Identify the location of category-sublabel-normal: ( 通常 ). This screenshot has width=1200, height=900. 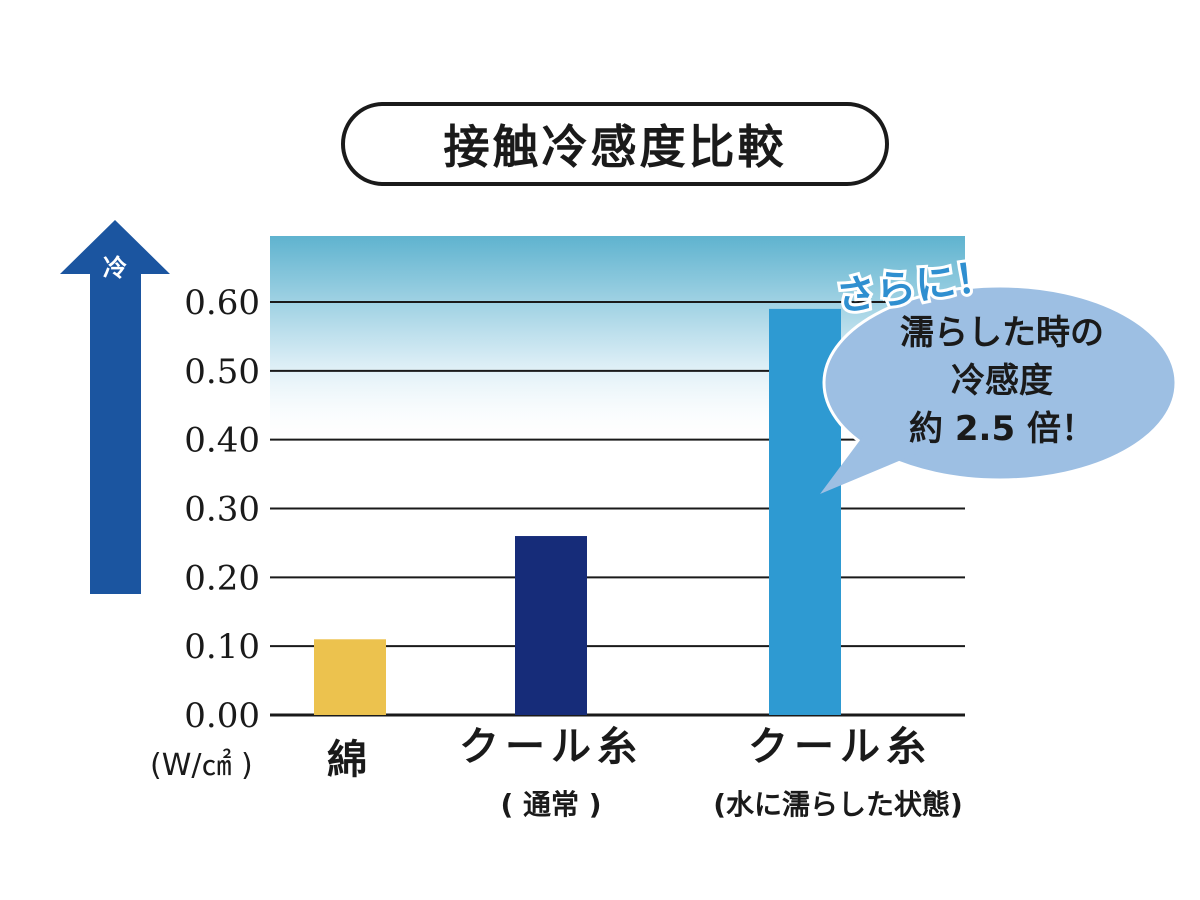
(550, 804).